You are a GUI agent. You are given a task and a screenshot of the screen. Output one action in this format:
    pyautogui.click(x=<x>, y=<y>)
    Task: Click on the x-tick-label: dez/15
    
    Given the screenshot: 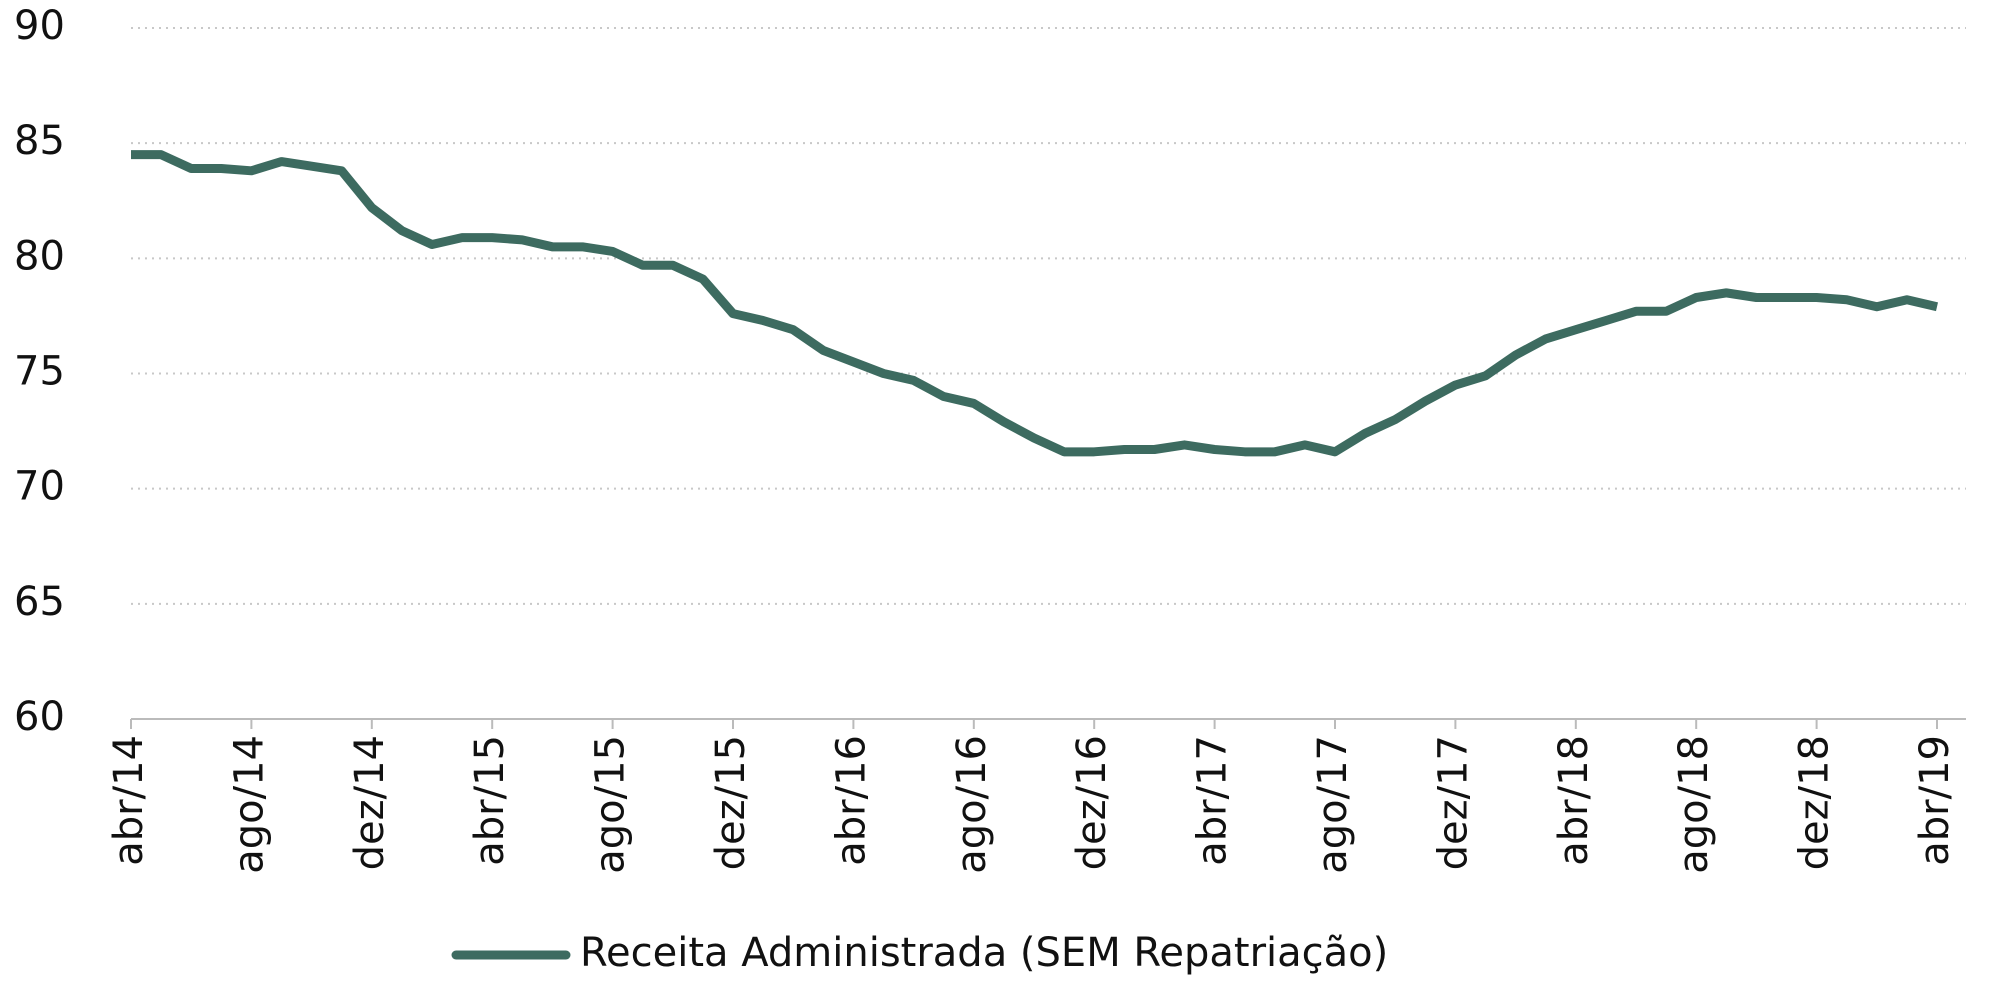 What is the action you would take?
    pyautogui.click(x=731, y=802)
    